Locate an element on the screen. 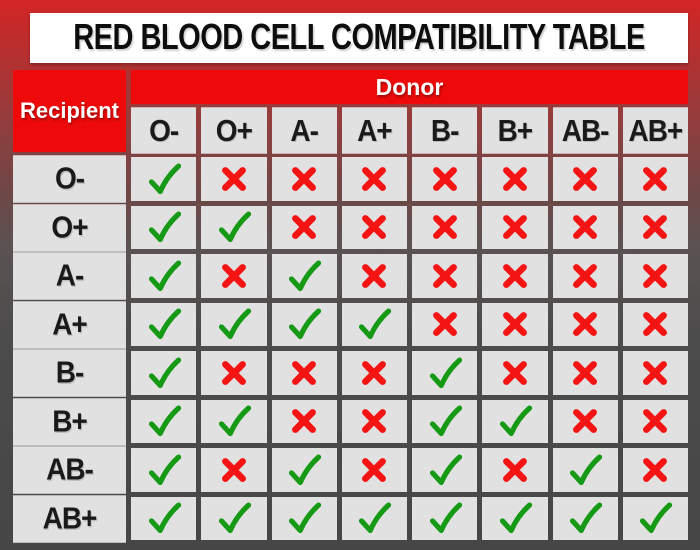 Image resolution: width=700 pixels, height=550 pixels. donor-header-label: Donor is located at coordinates (409, 86).